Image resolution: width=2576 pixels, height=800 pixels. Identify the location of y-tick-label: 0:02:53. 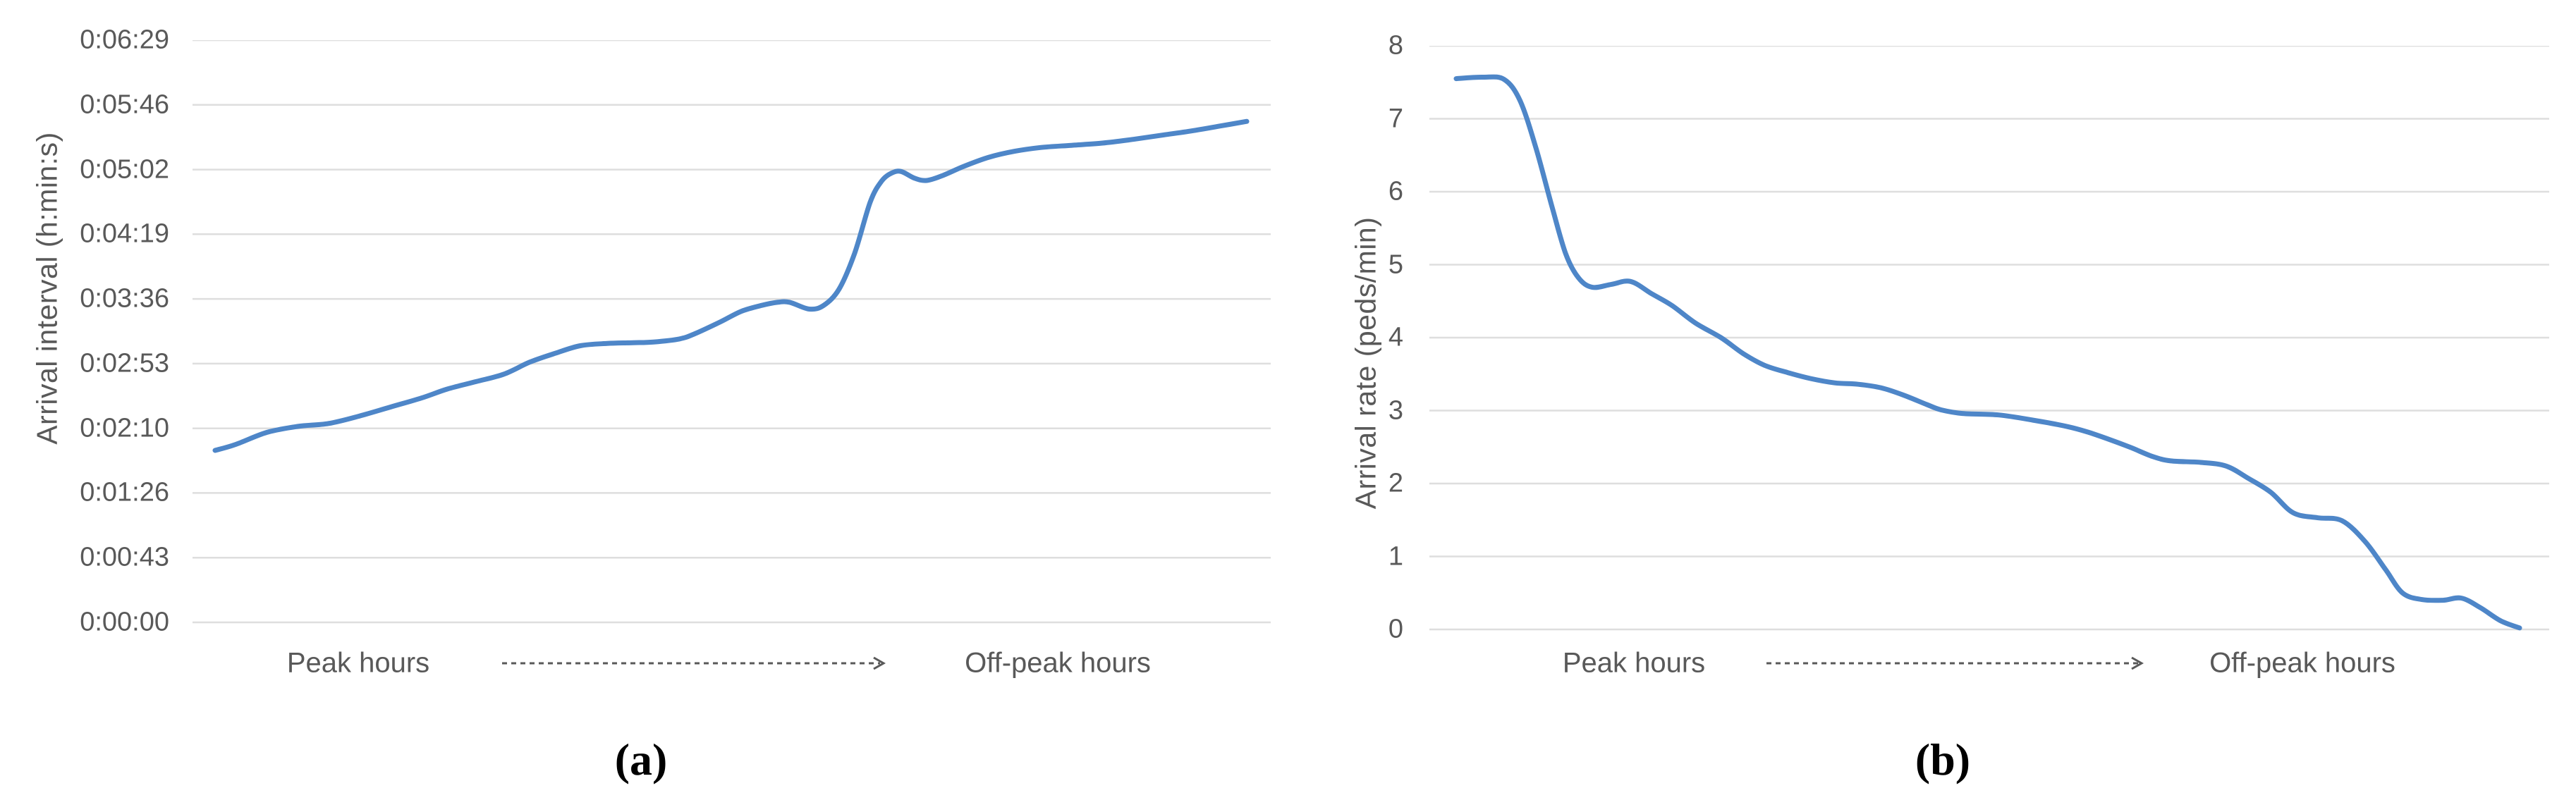
(125, 363).